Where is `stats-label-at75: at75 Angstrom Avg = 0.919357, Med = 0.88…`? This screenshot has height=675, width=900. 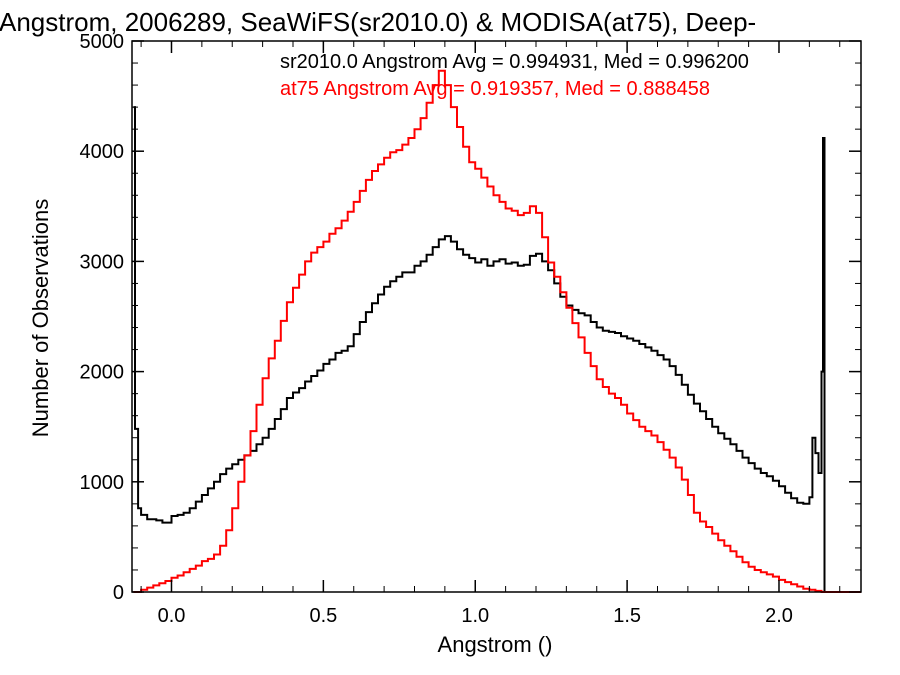 stats-label-at75: at75 Angstrom Avg = 0.919357, Med = 0.88… is located at coordinates (495, 89).